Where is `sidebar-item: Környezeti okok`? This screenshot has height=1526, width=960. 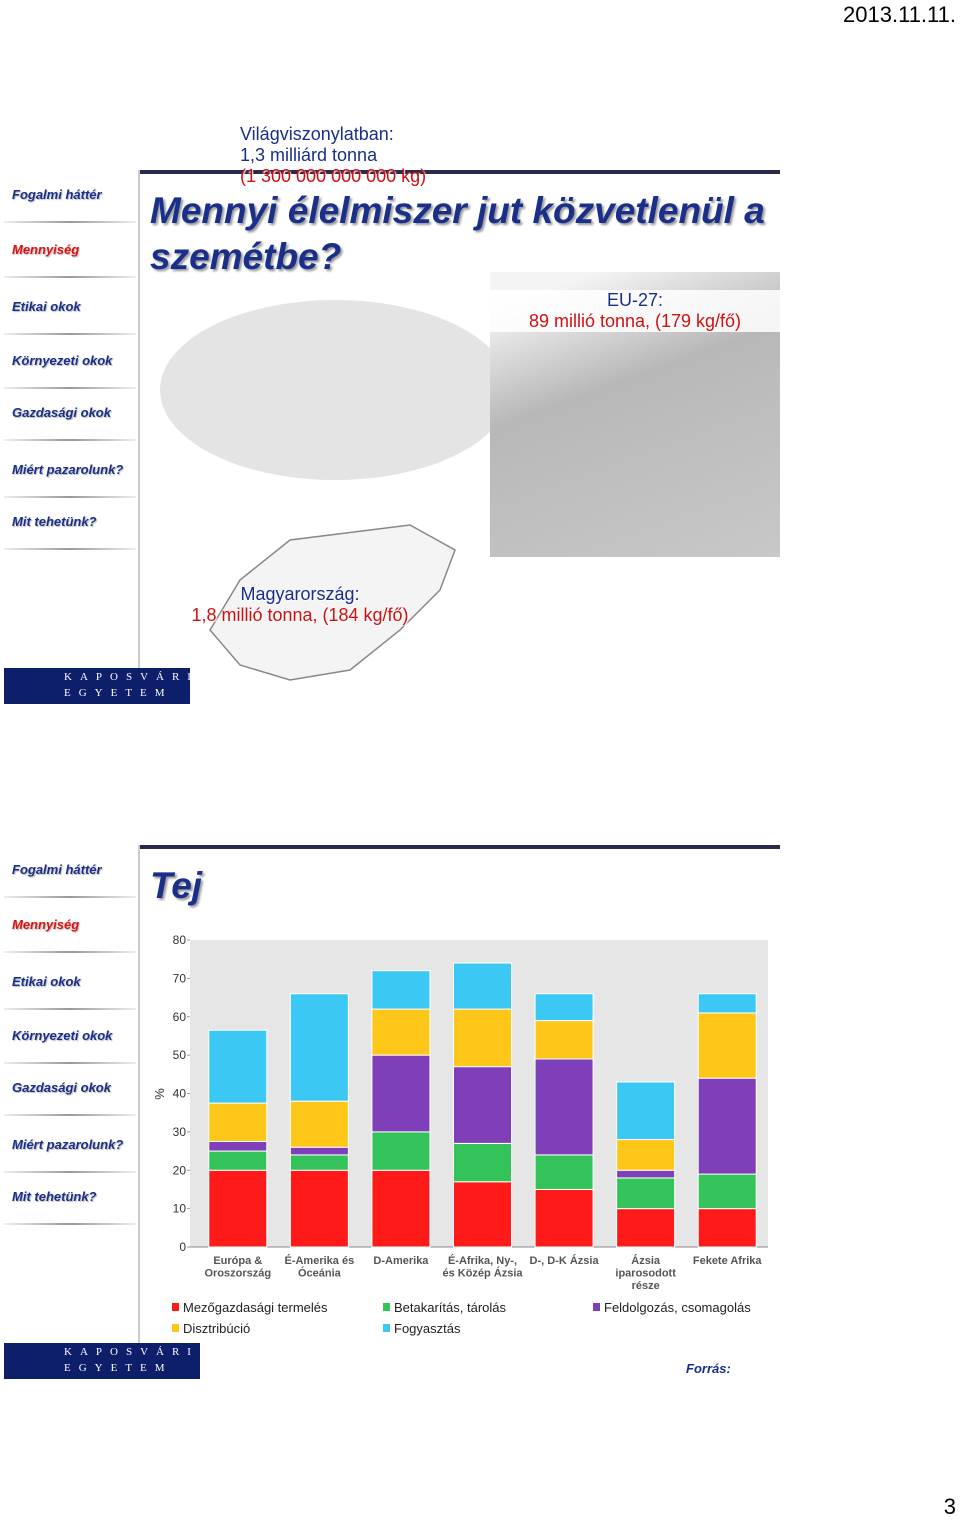
sidebar-item: Környezeti okok is located at coordinates (62, 360).